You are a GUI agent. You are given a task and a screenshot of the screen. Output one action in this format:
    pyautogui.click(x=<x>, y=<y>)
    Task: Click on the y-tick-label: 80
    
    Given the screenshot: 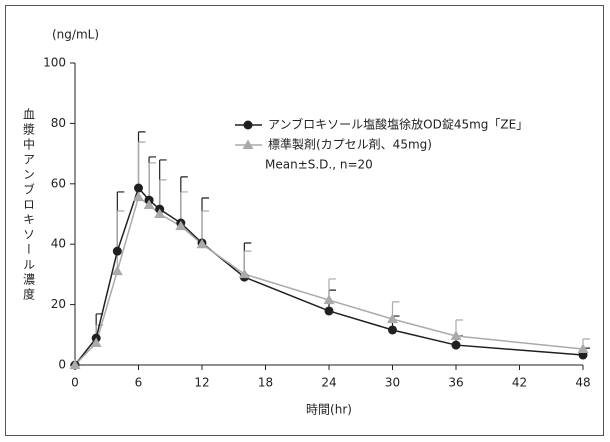 What is the action you would take?
    pyautogui.click(x=58, y=123)
    